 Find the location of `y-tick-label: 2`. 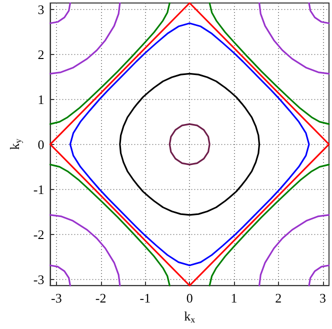

y-tick-label: 2 is located at coordinates (41, 54).